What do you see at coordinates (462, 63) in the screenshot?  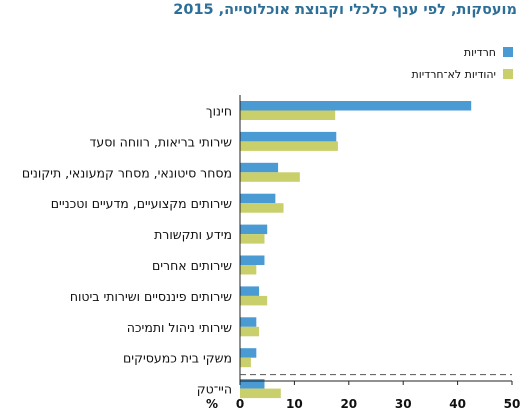 I see `legend: חרדיות יהודיות לא־חרדיות` at bounding box center [462, 63].